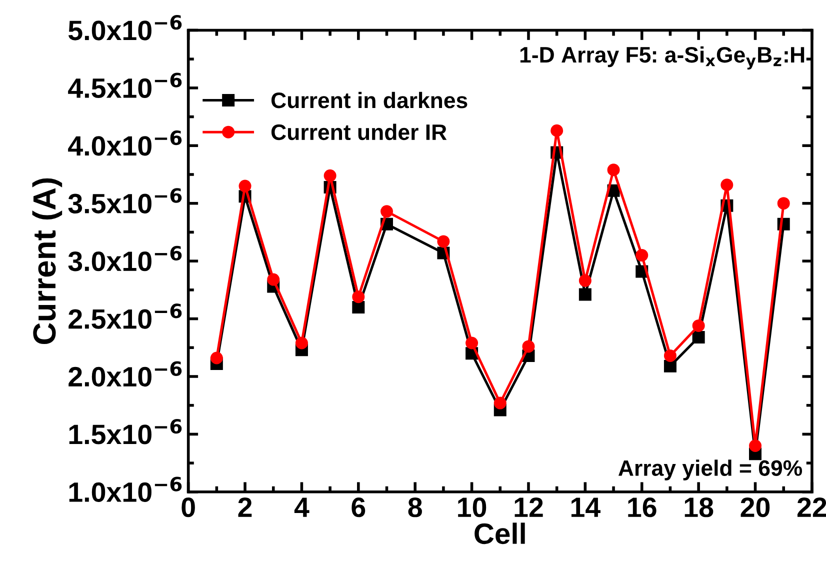 The height and width of the screenshot is (570, 826). What do you see at coordinates (499, 533) in the screenshot?
I see `x-axis-title: Cell` at bounding box center [499, 533].